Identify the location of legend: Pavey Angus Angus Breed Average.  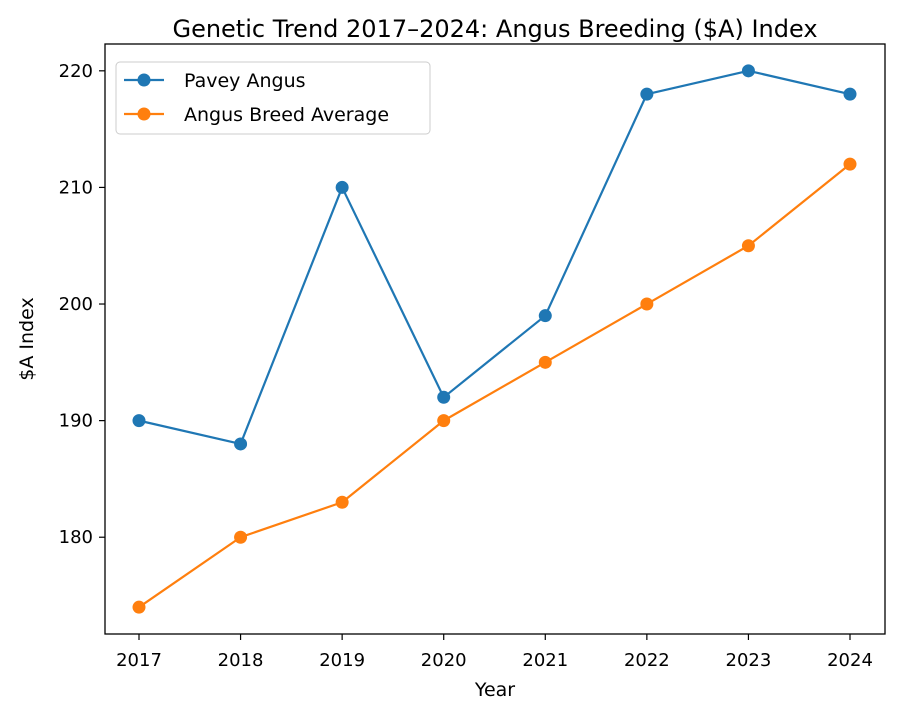
(273, 98).